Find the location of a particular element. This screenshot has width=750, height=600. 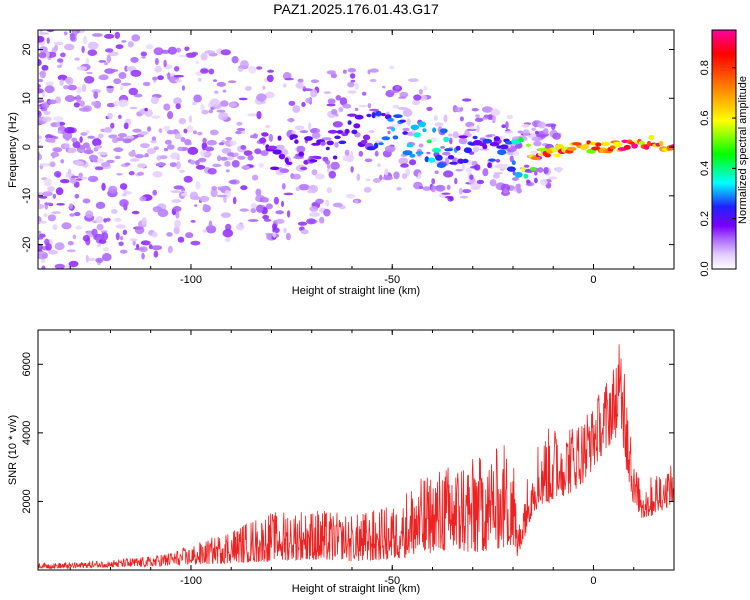

colorbar-tick-label: 0.6 is located at coordinates (705, 117).